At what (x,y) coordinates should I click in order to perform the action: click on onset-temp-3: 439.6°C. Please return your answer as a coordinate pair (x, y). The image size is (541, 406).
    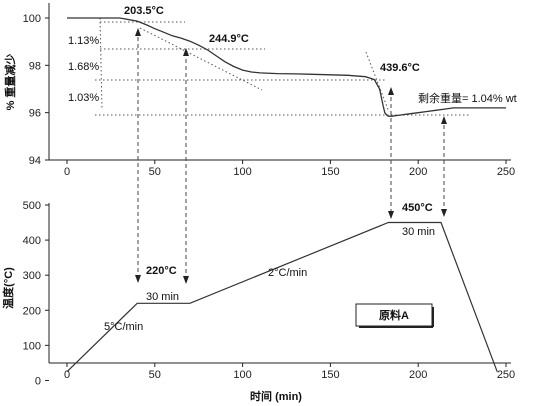
    Looking at the image, I should click on (400, 68).